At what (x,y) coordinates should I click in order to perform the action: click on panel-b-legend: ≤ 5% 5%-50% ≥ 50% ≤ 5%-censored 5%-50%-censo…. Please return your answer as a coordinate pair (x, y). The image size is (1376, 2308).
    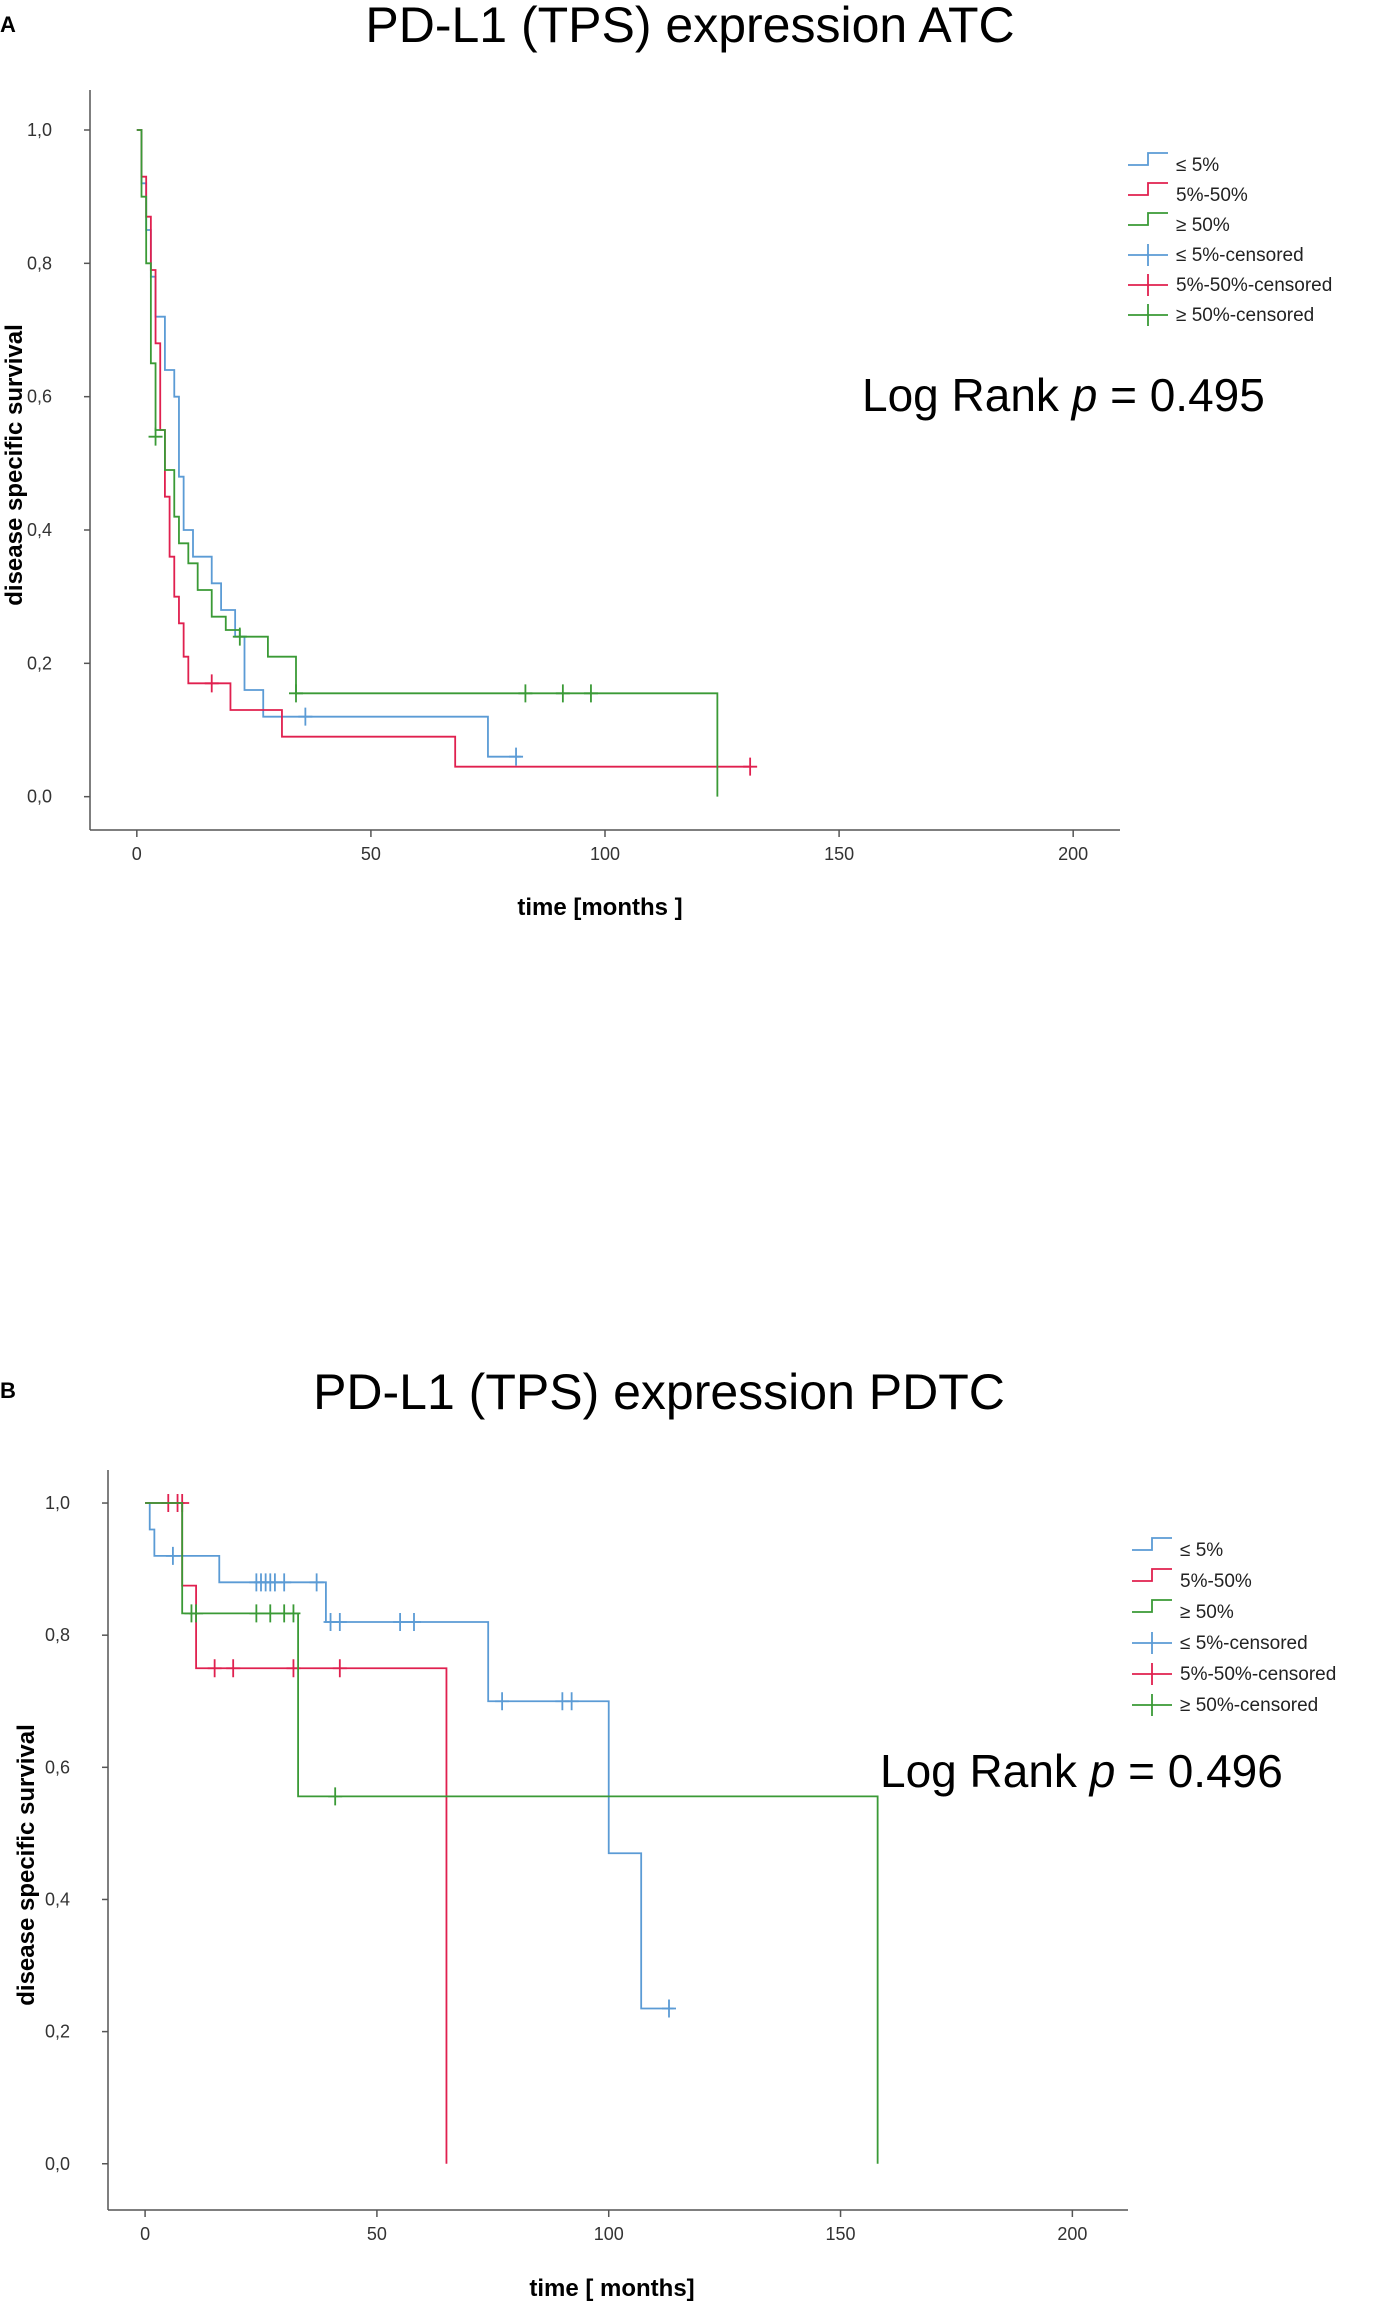
    Looking at the image, I should click on (1234, 1626).